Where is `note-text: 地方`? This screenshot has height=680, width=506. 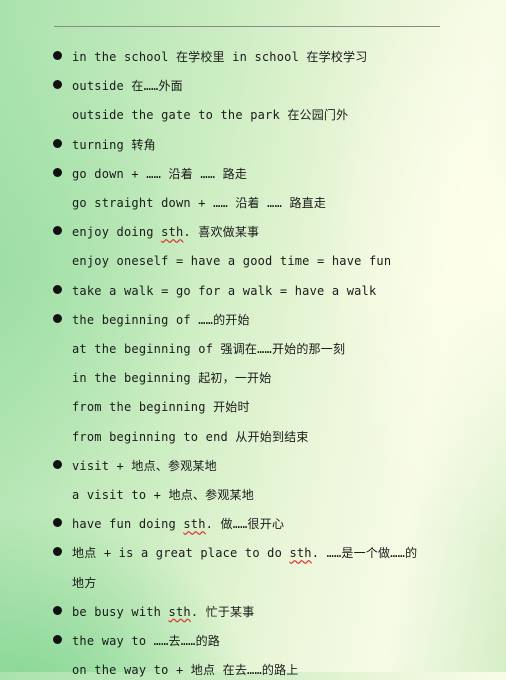 note-text: 地方 is located at coordinates (84, 582).